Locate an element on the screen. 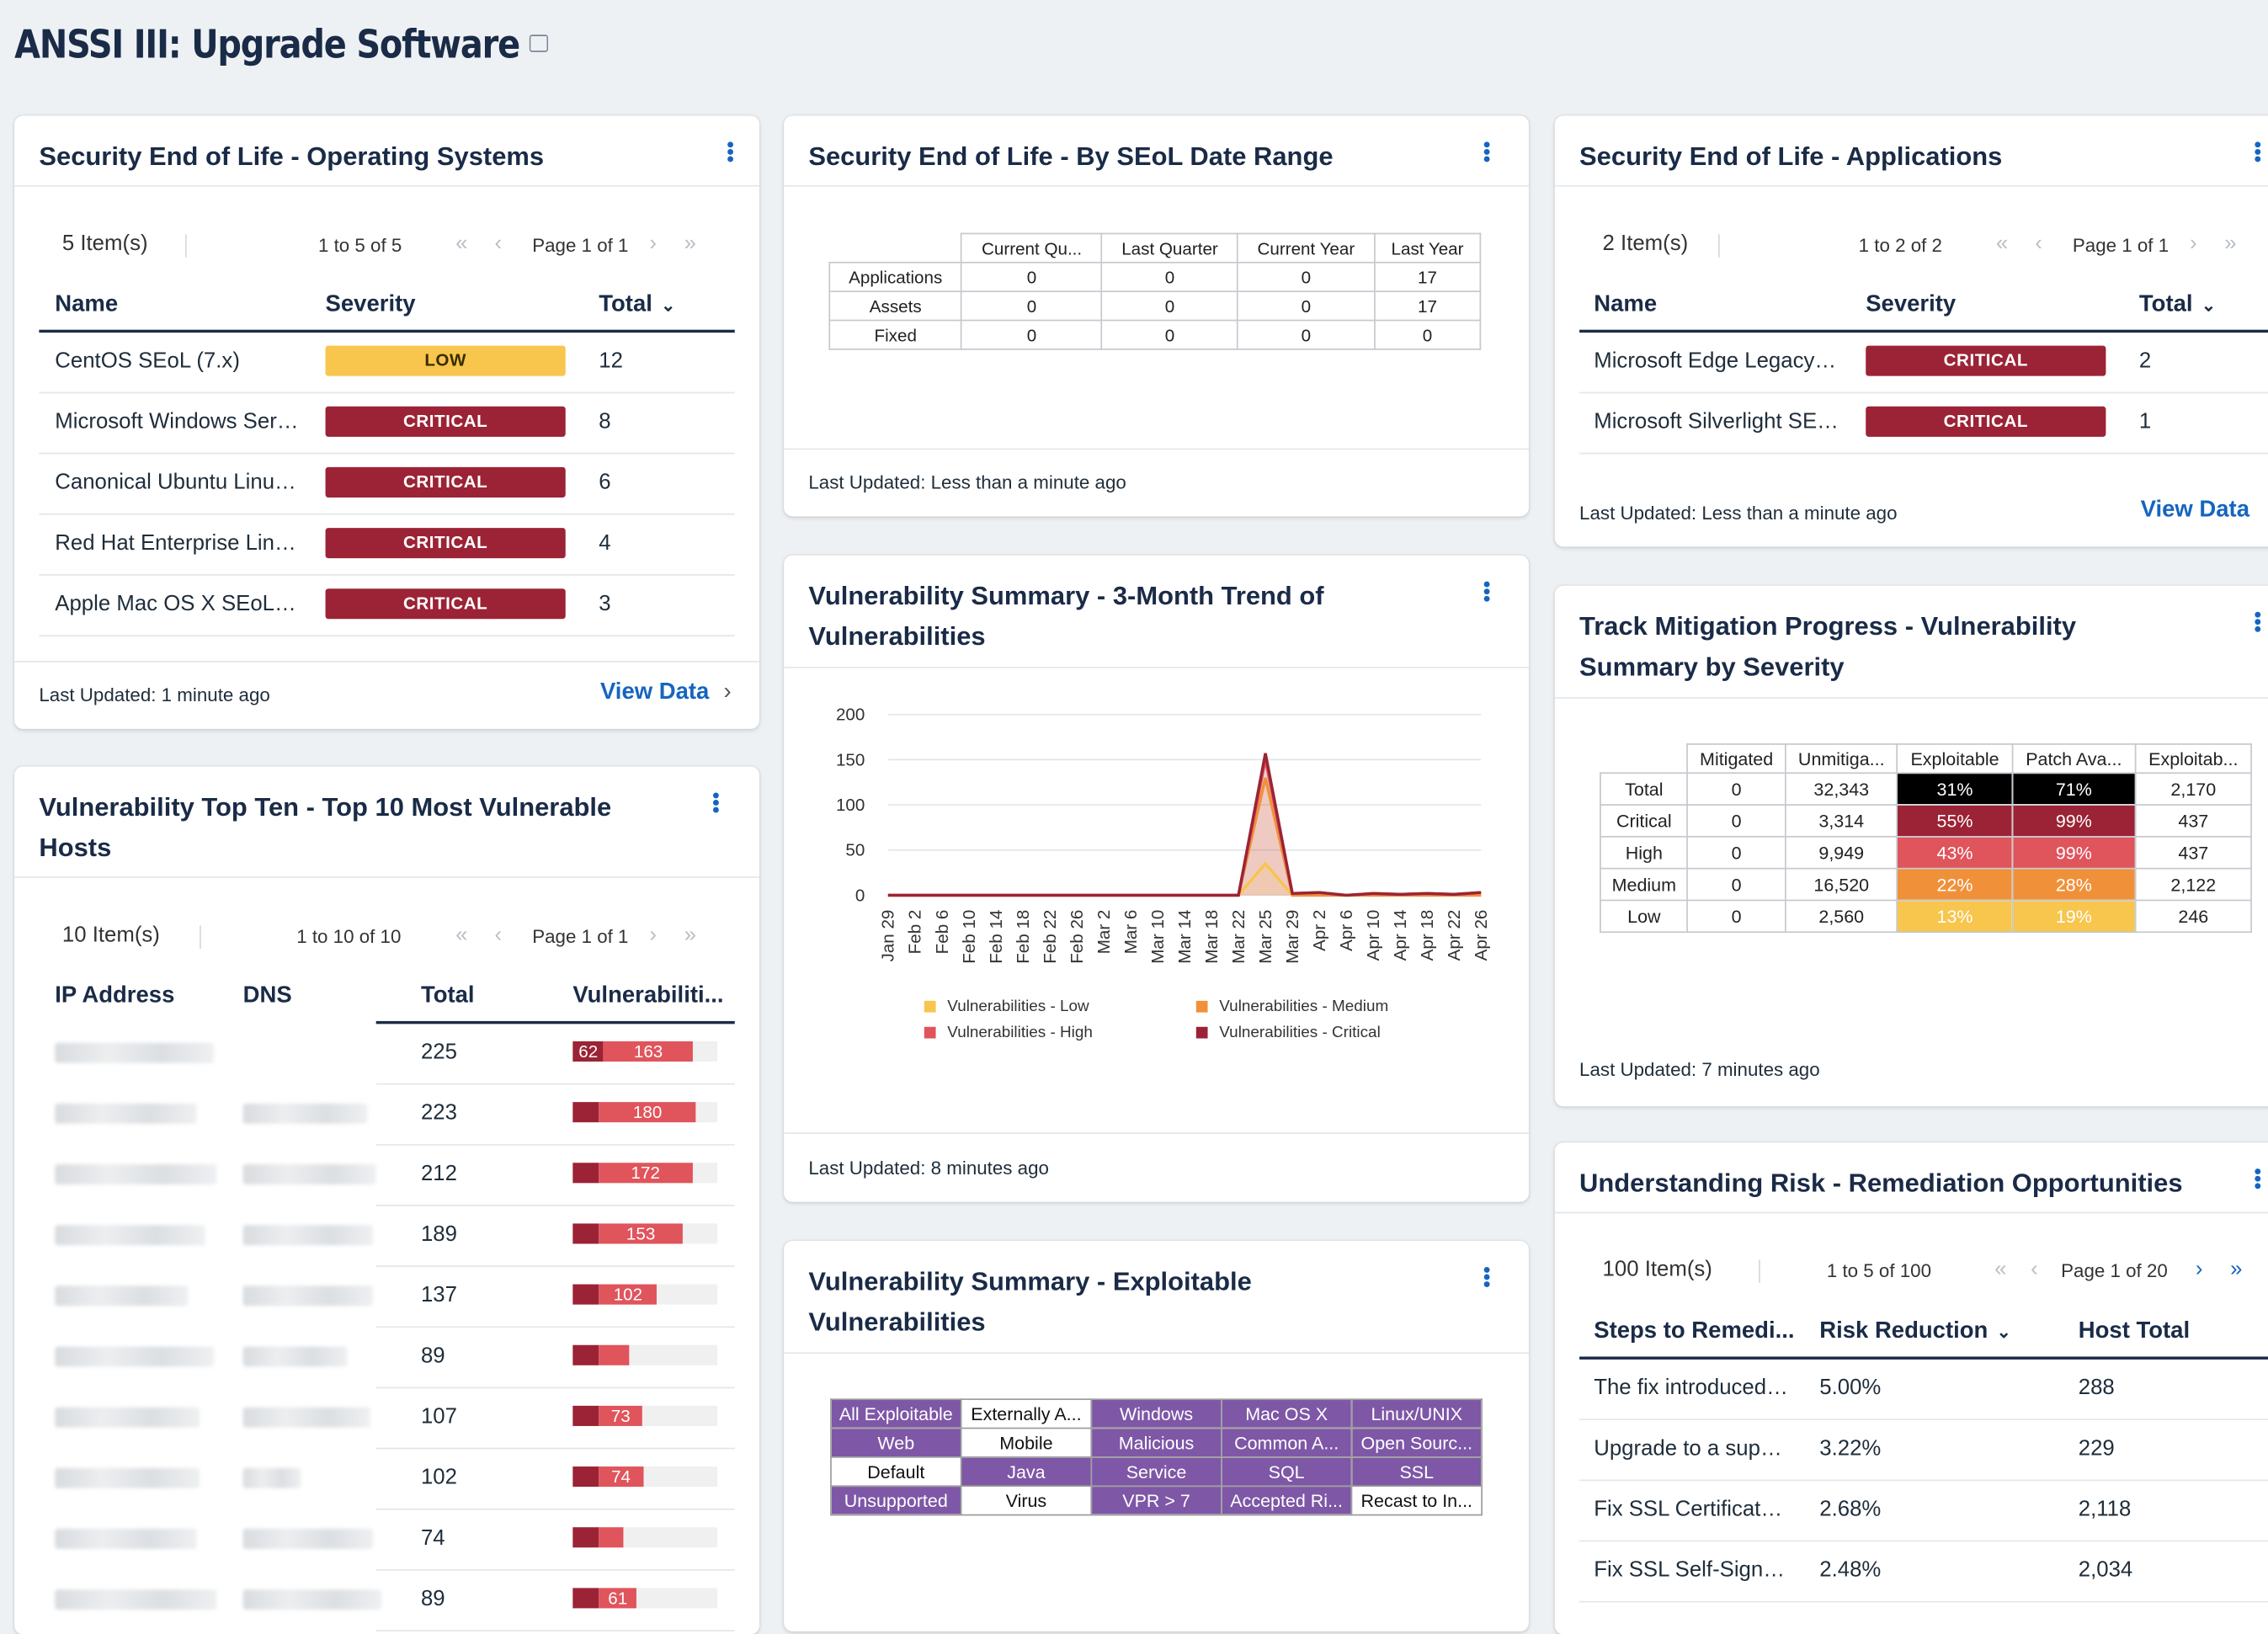 Image resolution: width=2268 pixels, height=1634 pixels. book-icon is located at coordinates (538, 43).